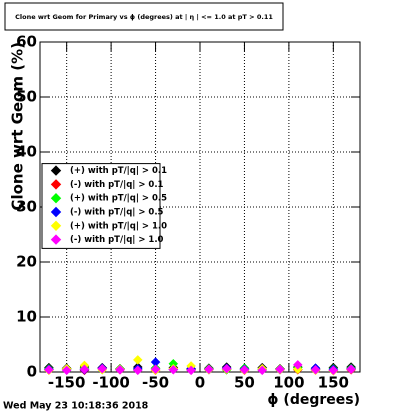  What do you see at coordinates (244, 383) in the screenshot?
I see `x-tick-label: 50` at bounding box center [244, 383].